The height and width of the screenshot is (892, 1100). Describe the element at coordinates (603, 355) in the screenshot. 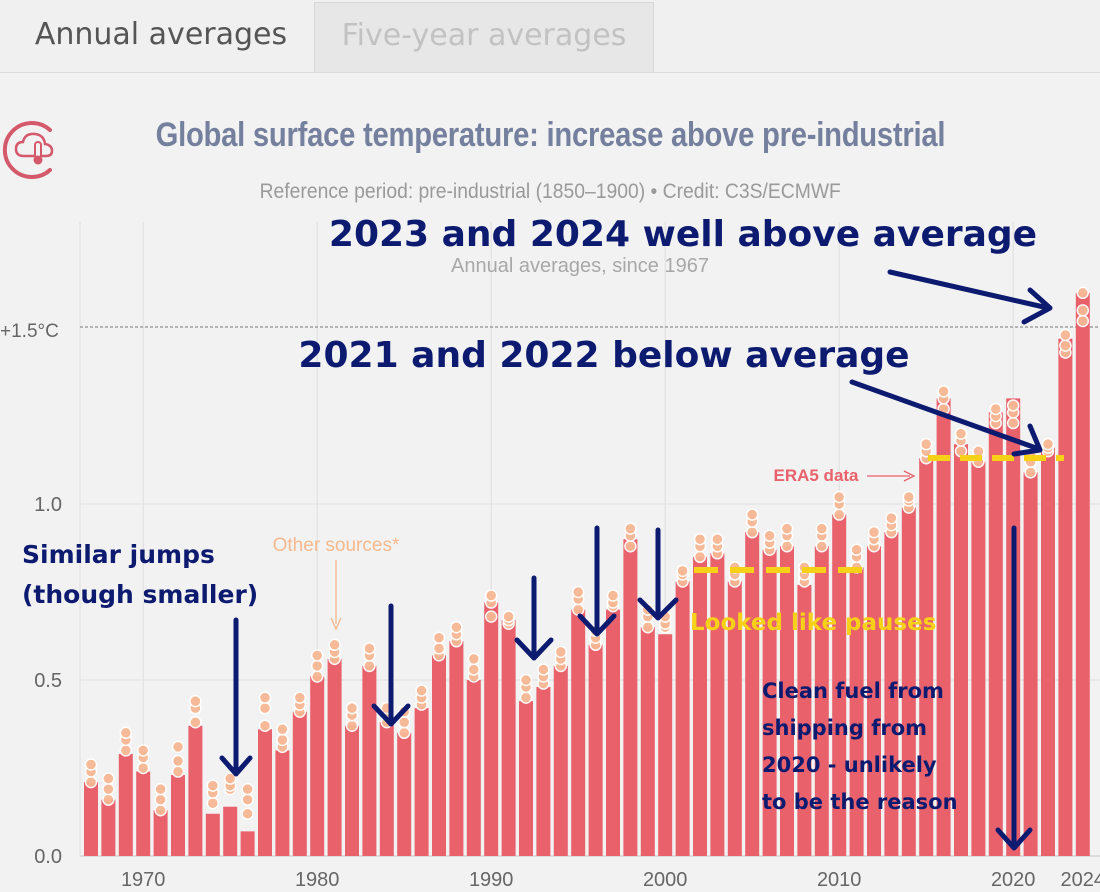

I see `annotation-below-average: 2021 and 2022 below average` at that location.